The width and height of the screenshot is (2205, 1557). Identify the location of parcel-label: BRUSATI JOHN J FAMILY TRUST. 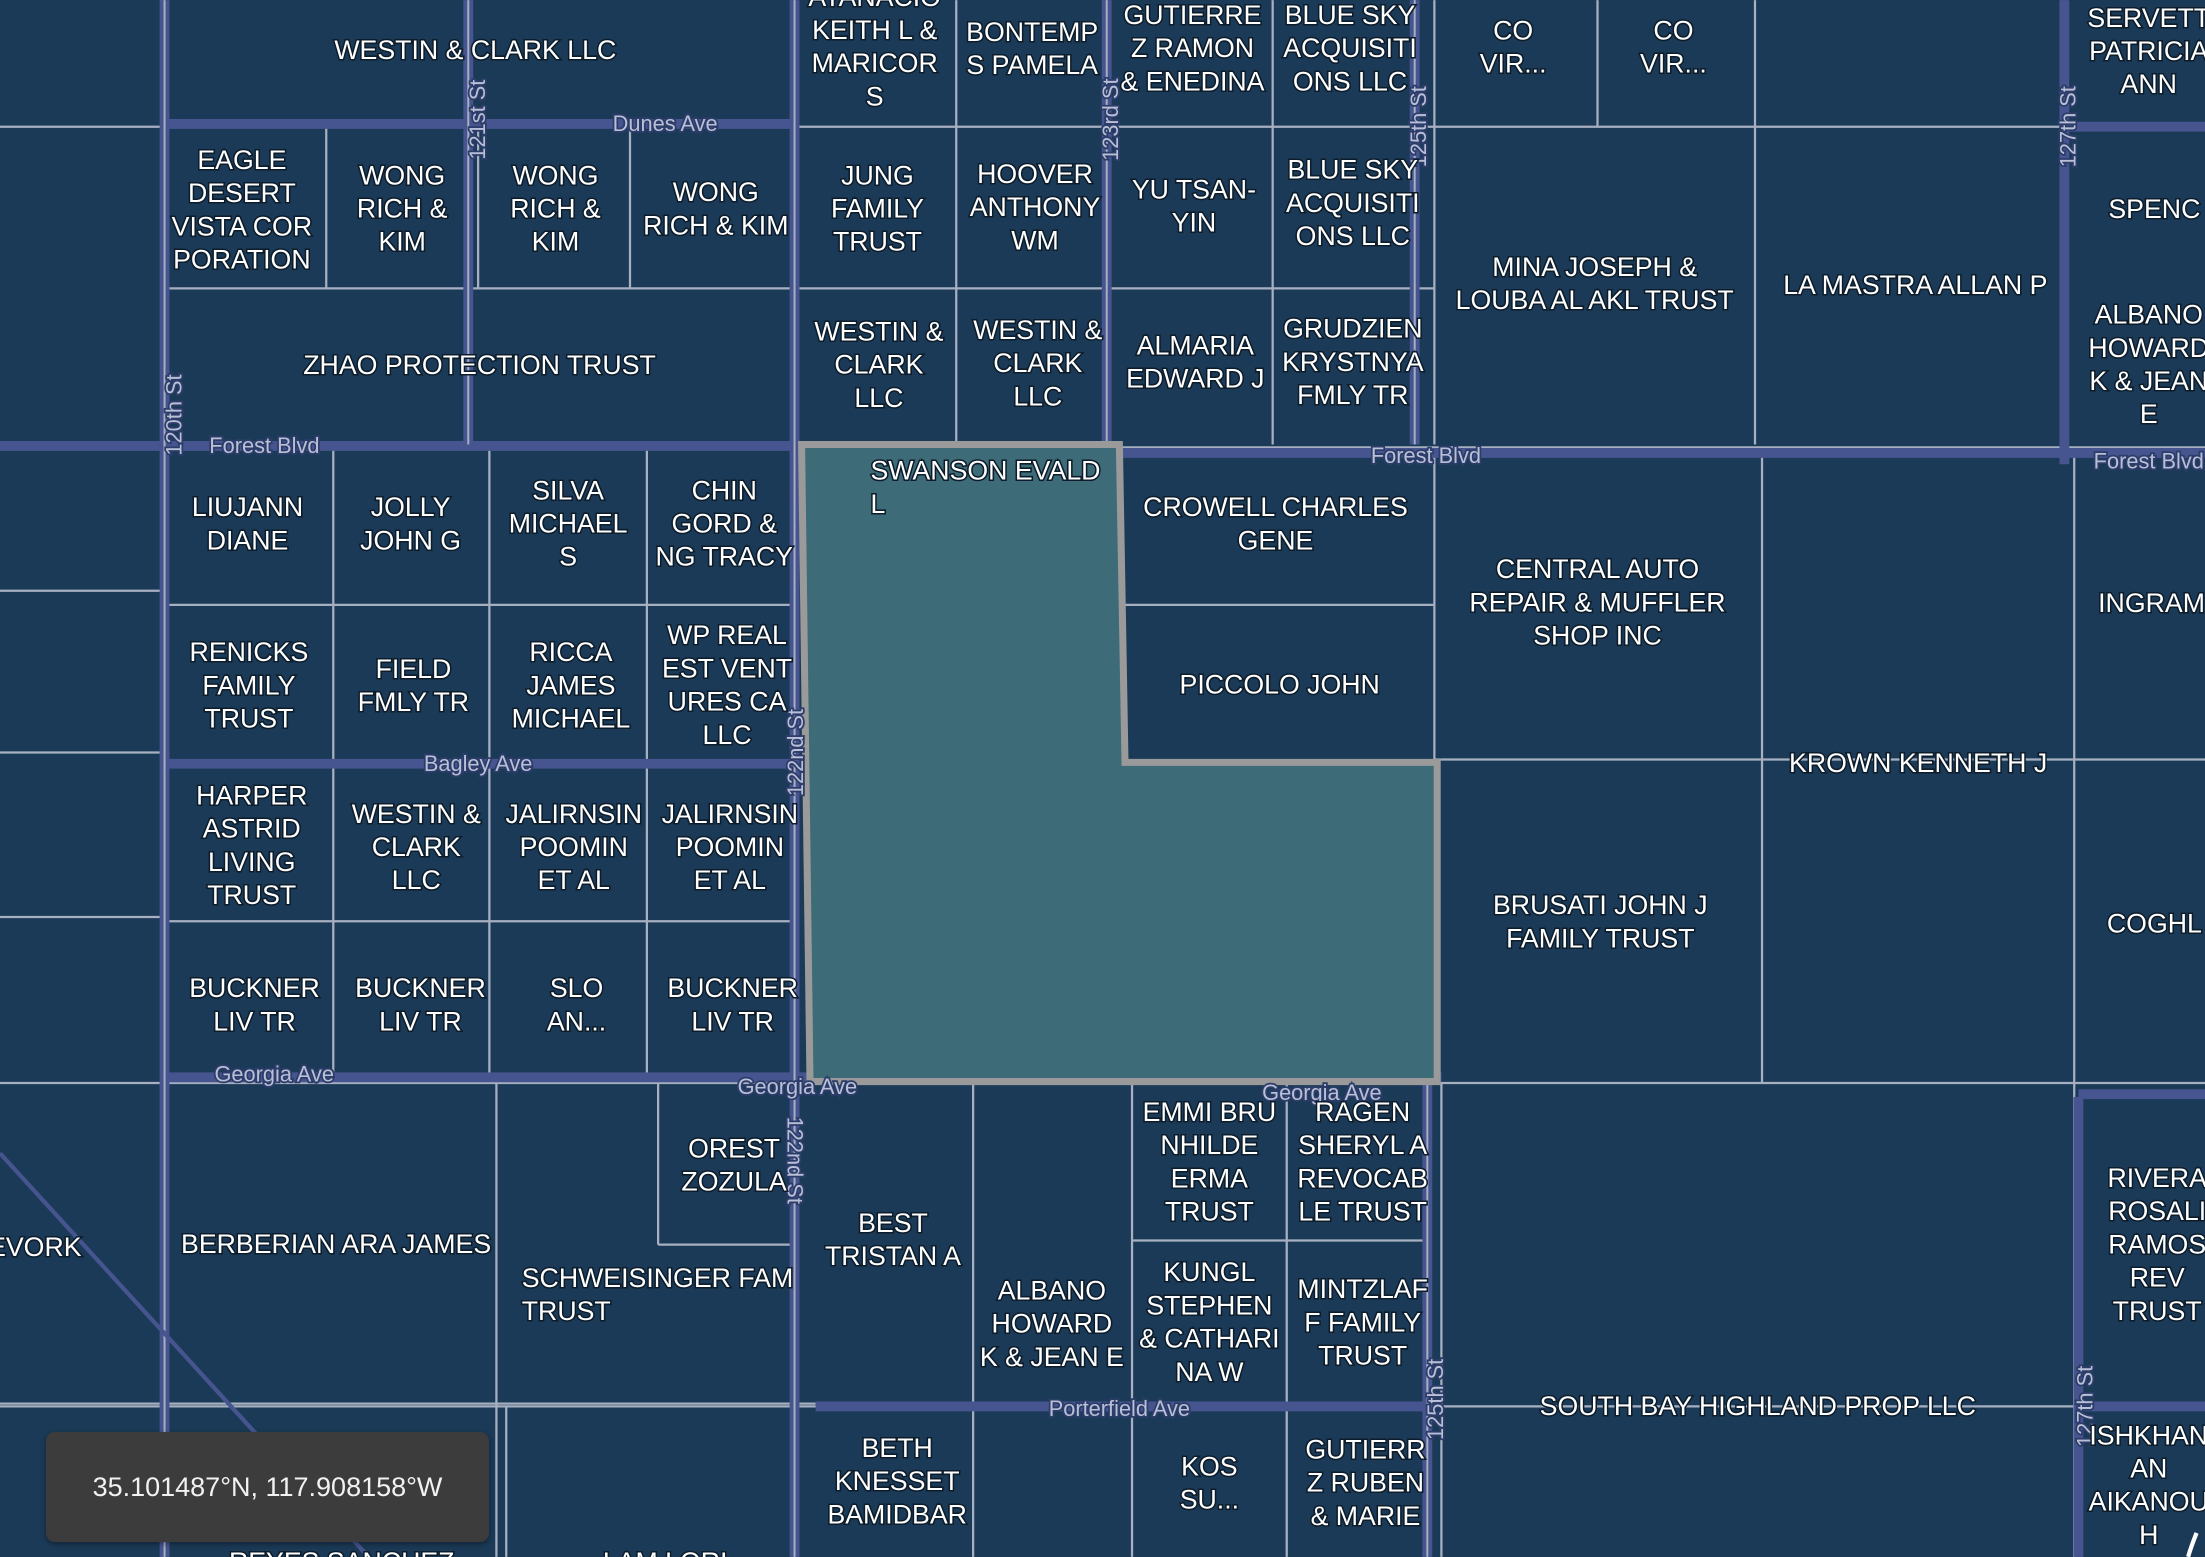
(1600, 922).